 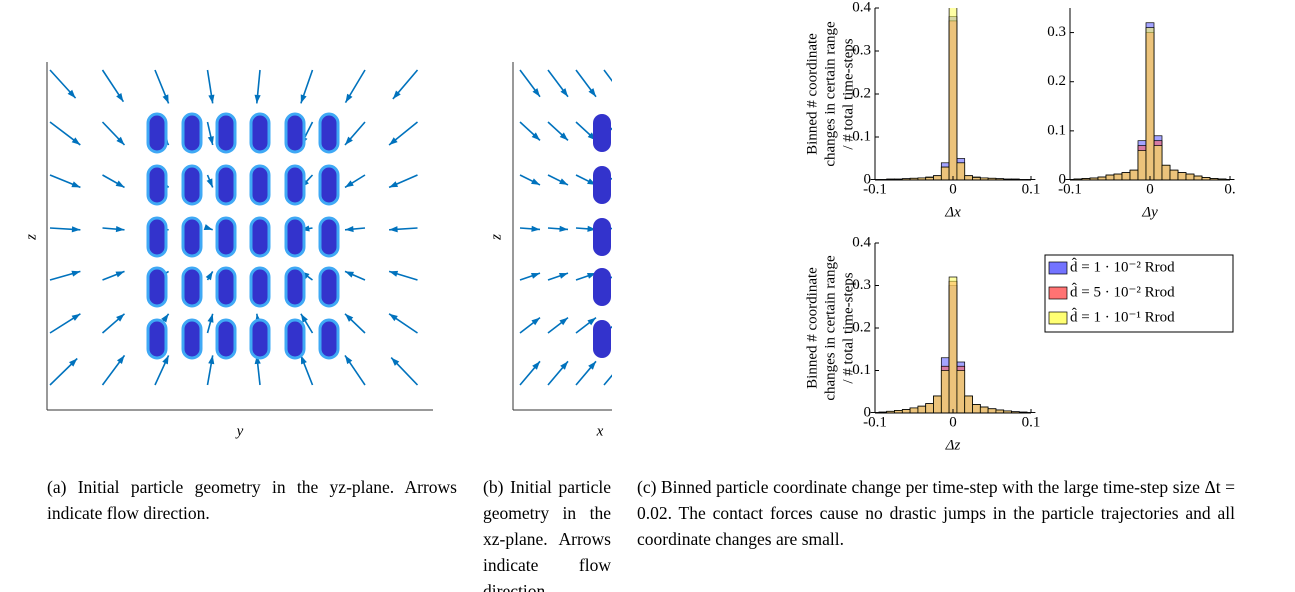 What do you see at coordinates (496, 237) in the screenshot?
I see `y-axis-label: z` at bounding box center [496, 237].